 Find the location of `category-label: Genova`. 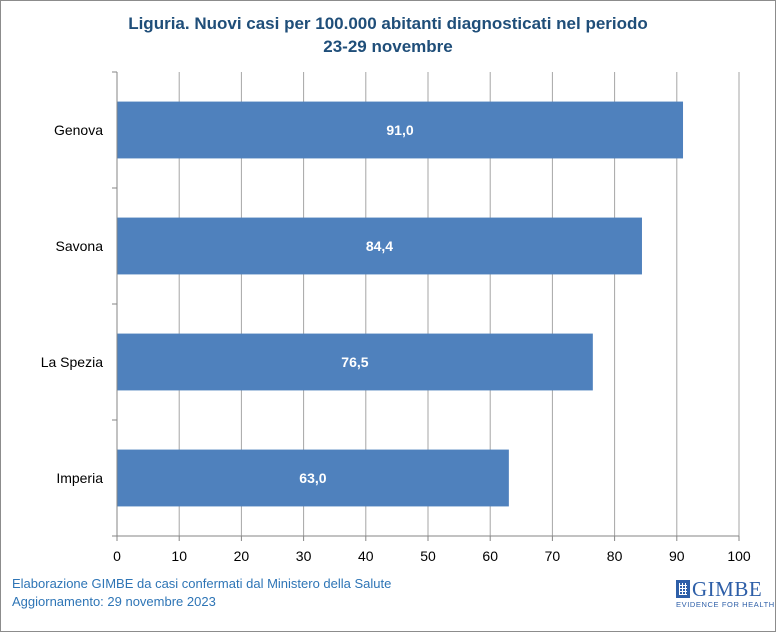

category-label: Genova is located at coordinates (78, 130).